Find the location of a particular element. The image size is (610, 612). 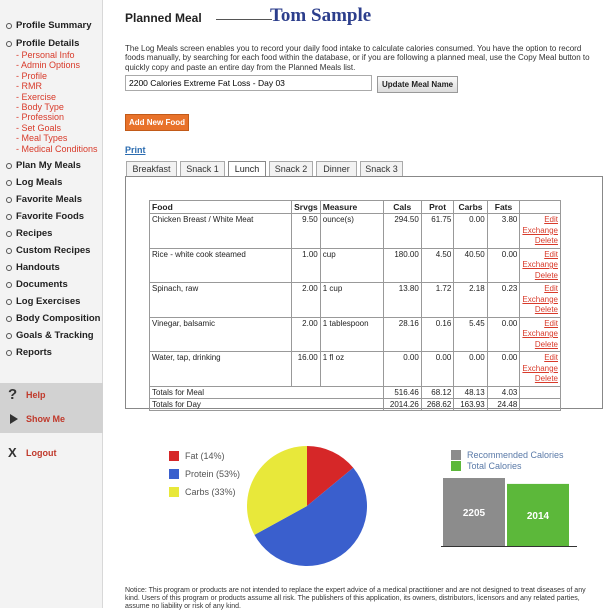

column-header: Fats is located at coordinates (503, 207).